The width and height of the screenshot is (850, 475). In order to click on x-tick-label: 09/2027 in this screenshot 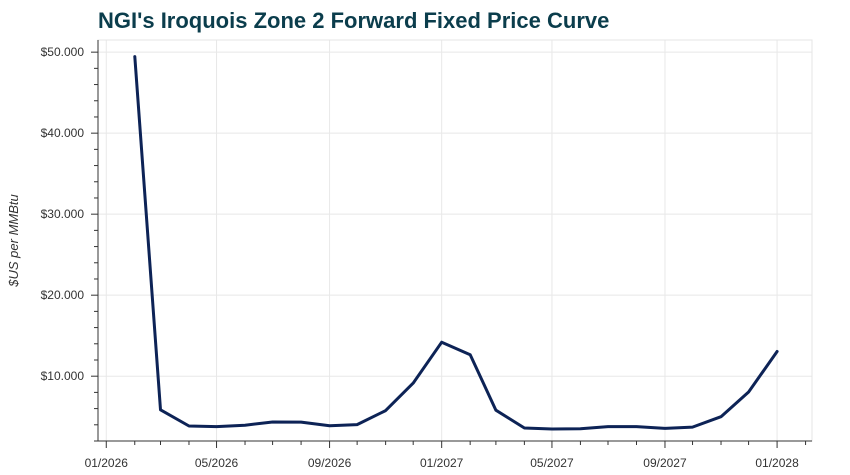, I will do `click(665, 463)`.